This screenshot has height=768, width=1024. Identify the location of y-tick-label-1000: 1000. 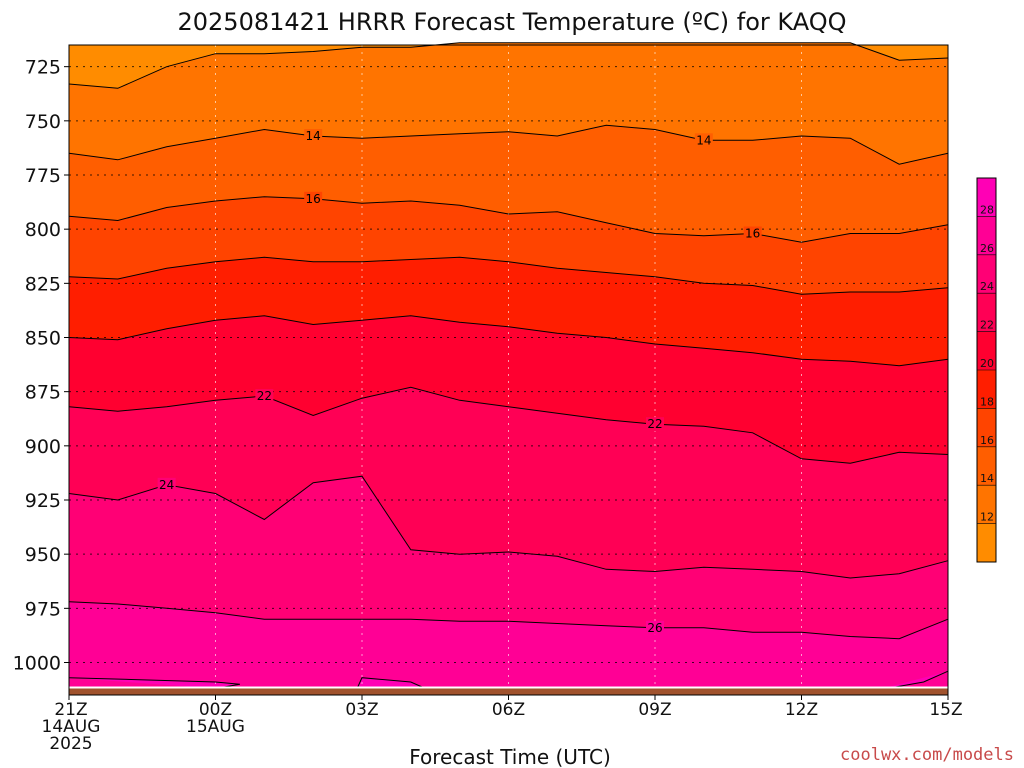
(37, 664).